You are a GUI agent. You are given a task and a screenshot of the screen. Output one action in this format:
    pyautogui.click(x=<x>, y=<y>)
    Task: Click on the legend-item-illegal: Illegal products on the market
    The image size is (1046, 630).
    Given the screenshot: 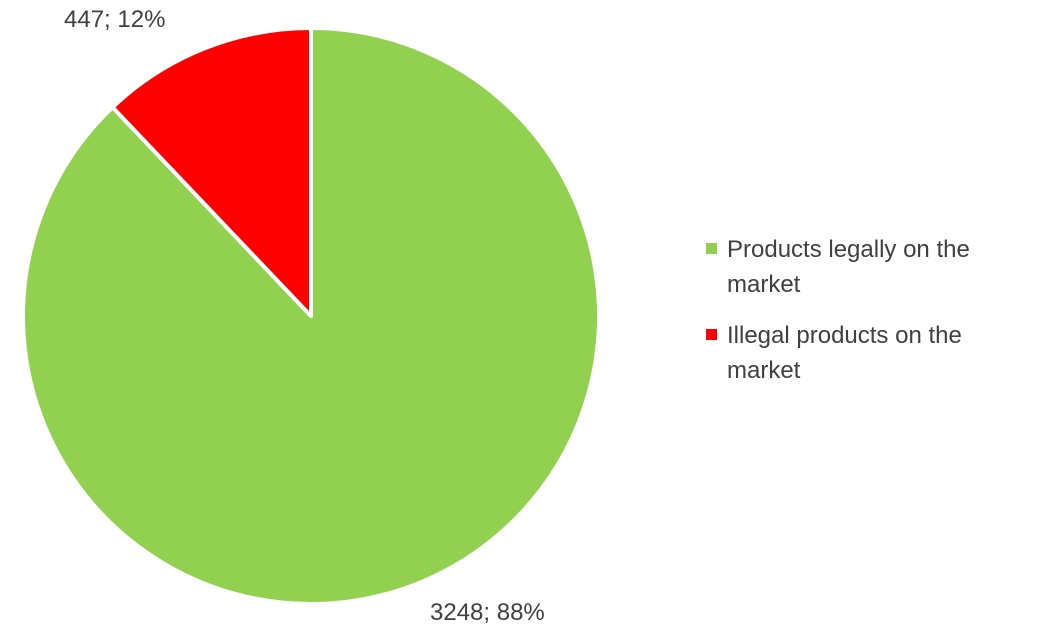 What is the action you would take?
    pyautogui.click(x=871, y=353)
    